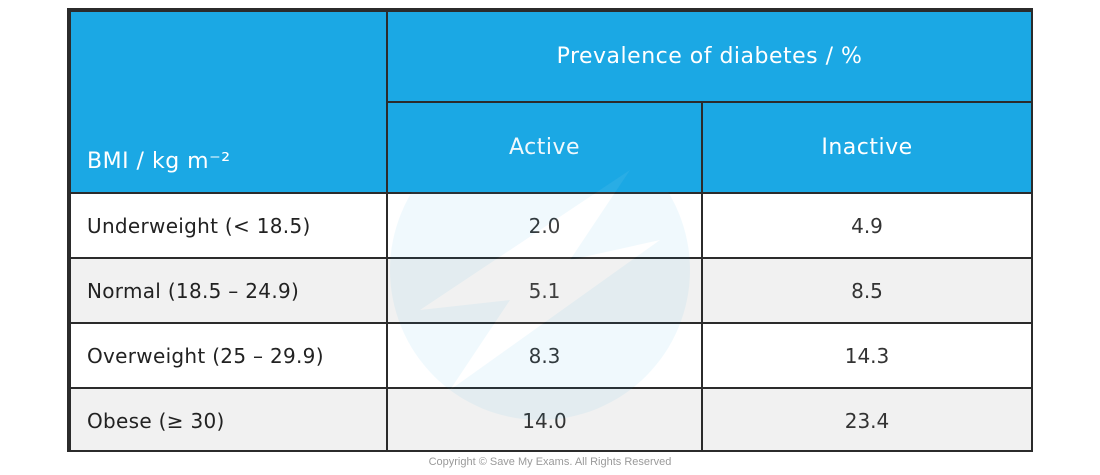 The width and height of the screenshot is (1100, 475). I want to click on active-value: 8.3, so click(544, 355).